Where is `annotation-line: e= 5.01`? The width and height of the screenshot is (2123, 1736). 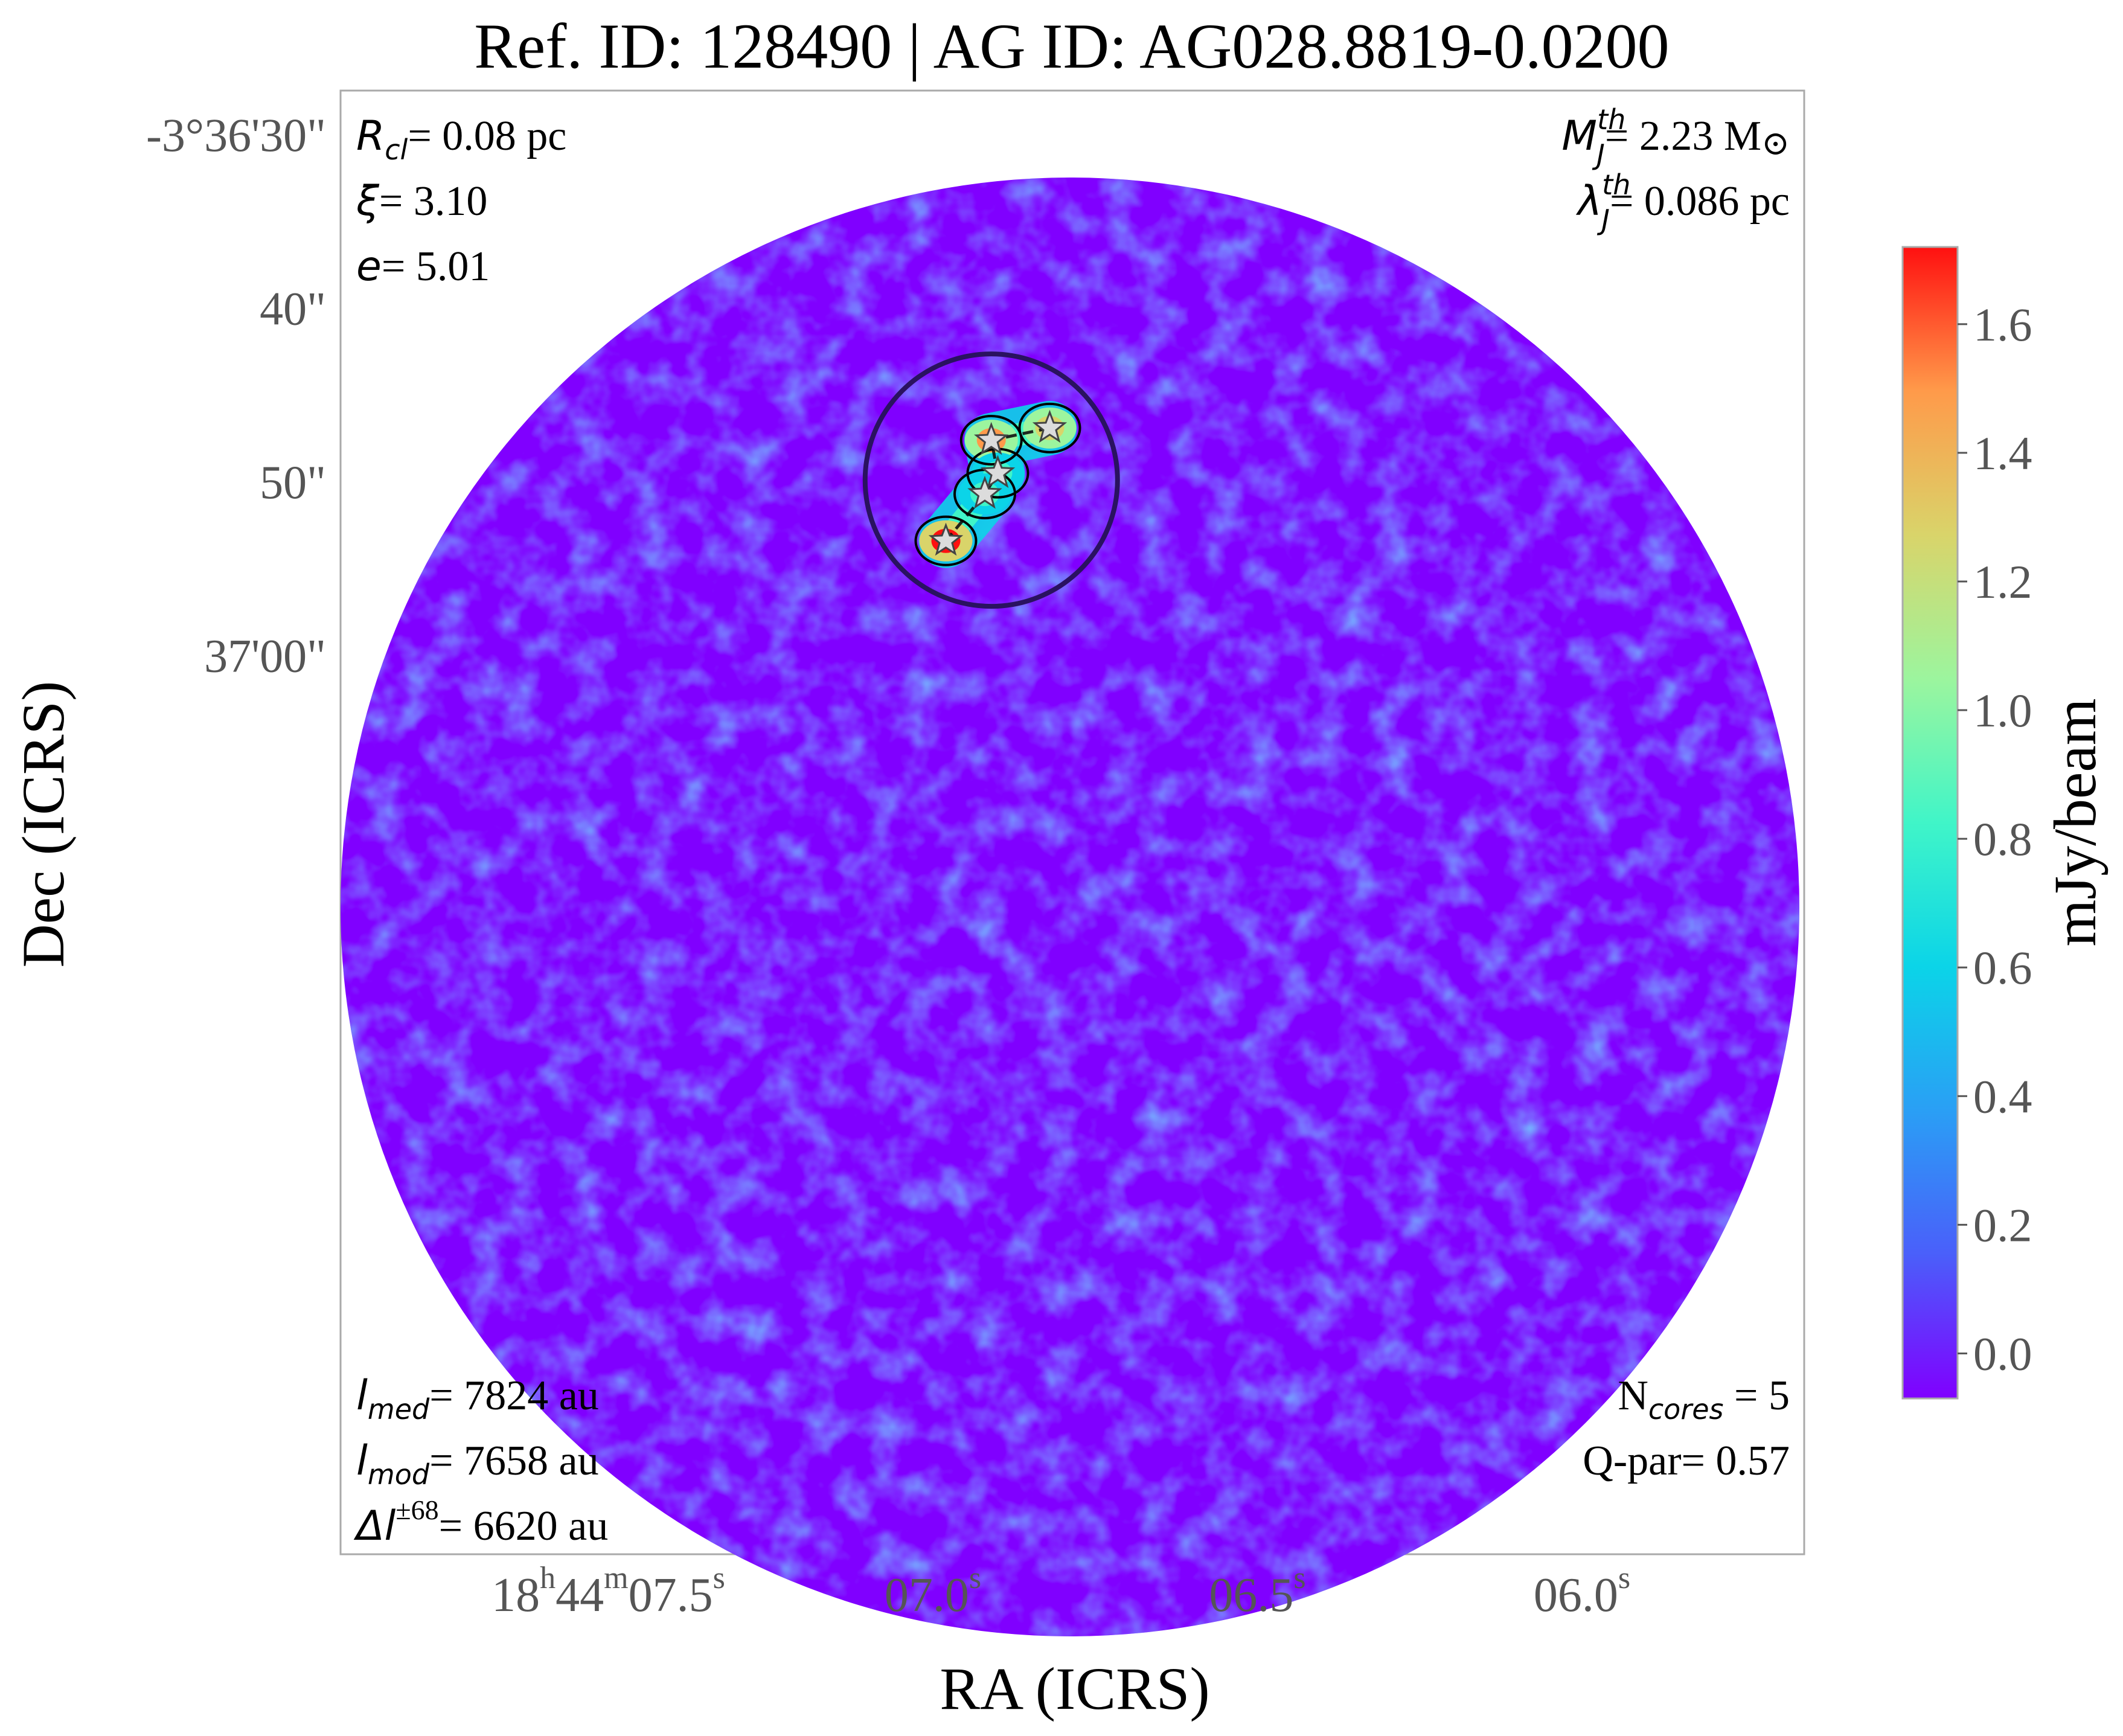 annotation-line: e= 5.01 is located at coordinates (423, 266).